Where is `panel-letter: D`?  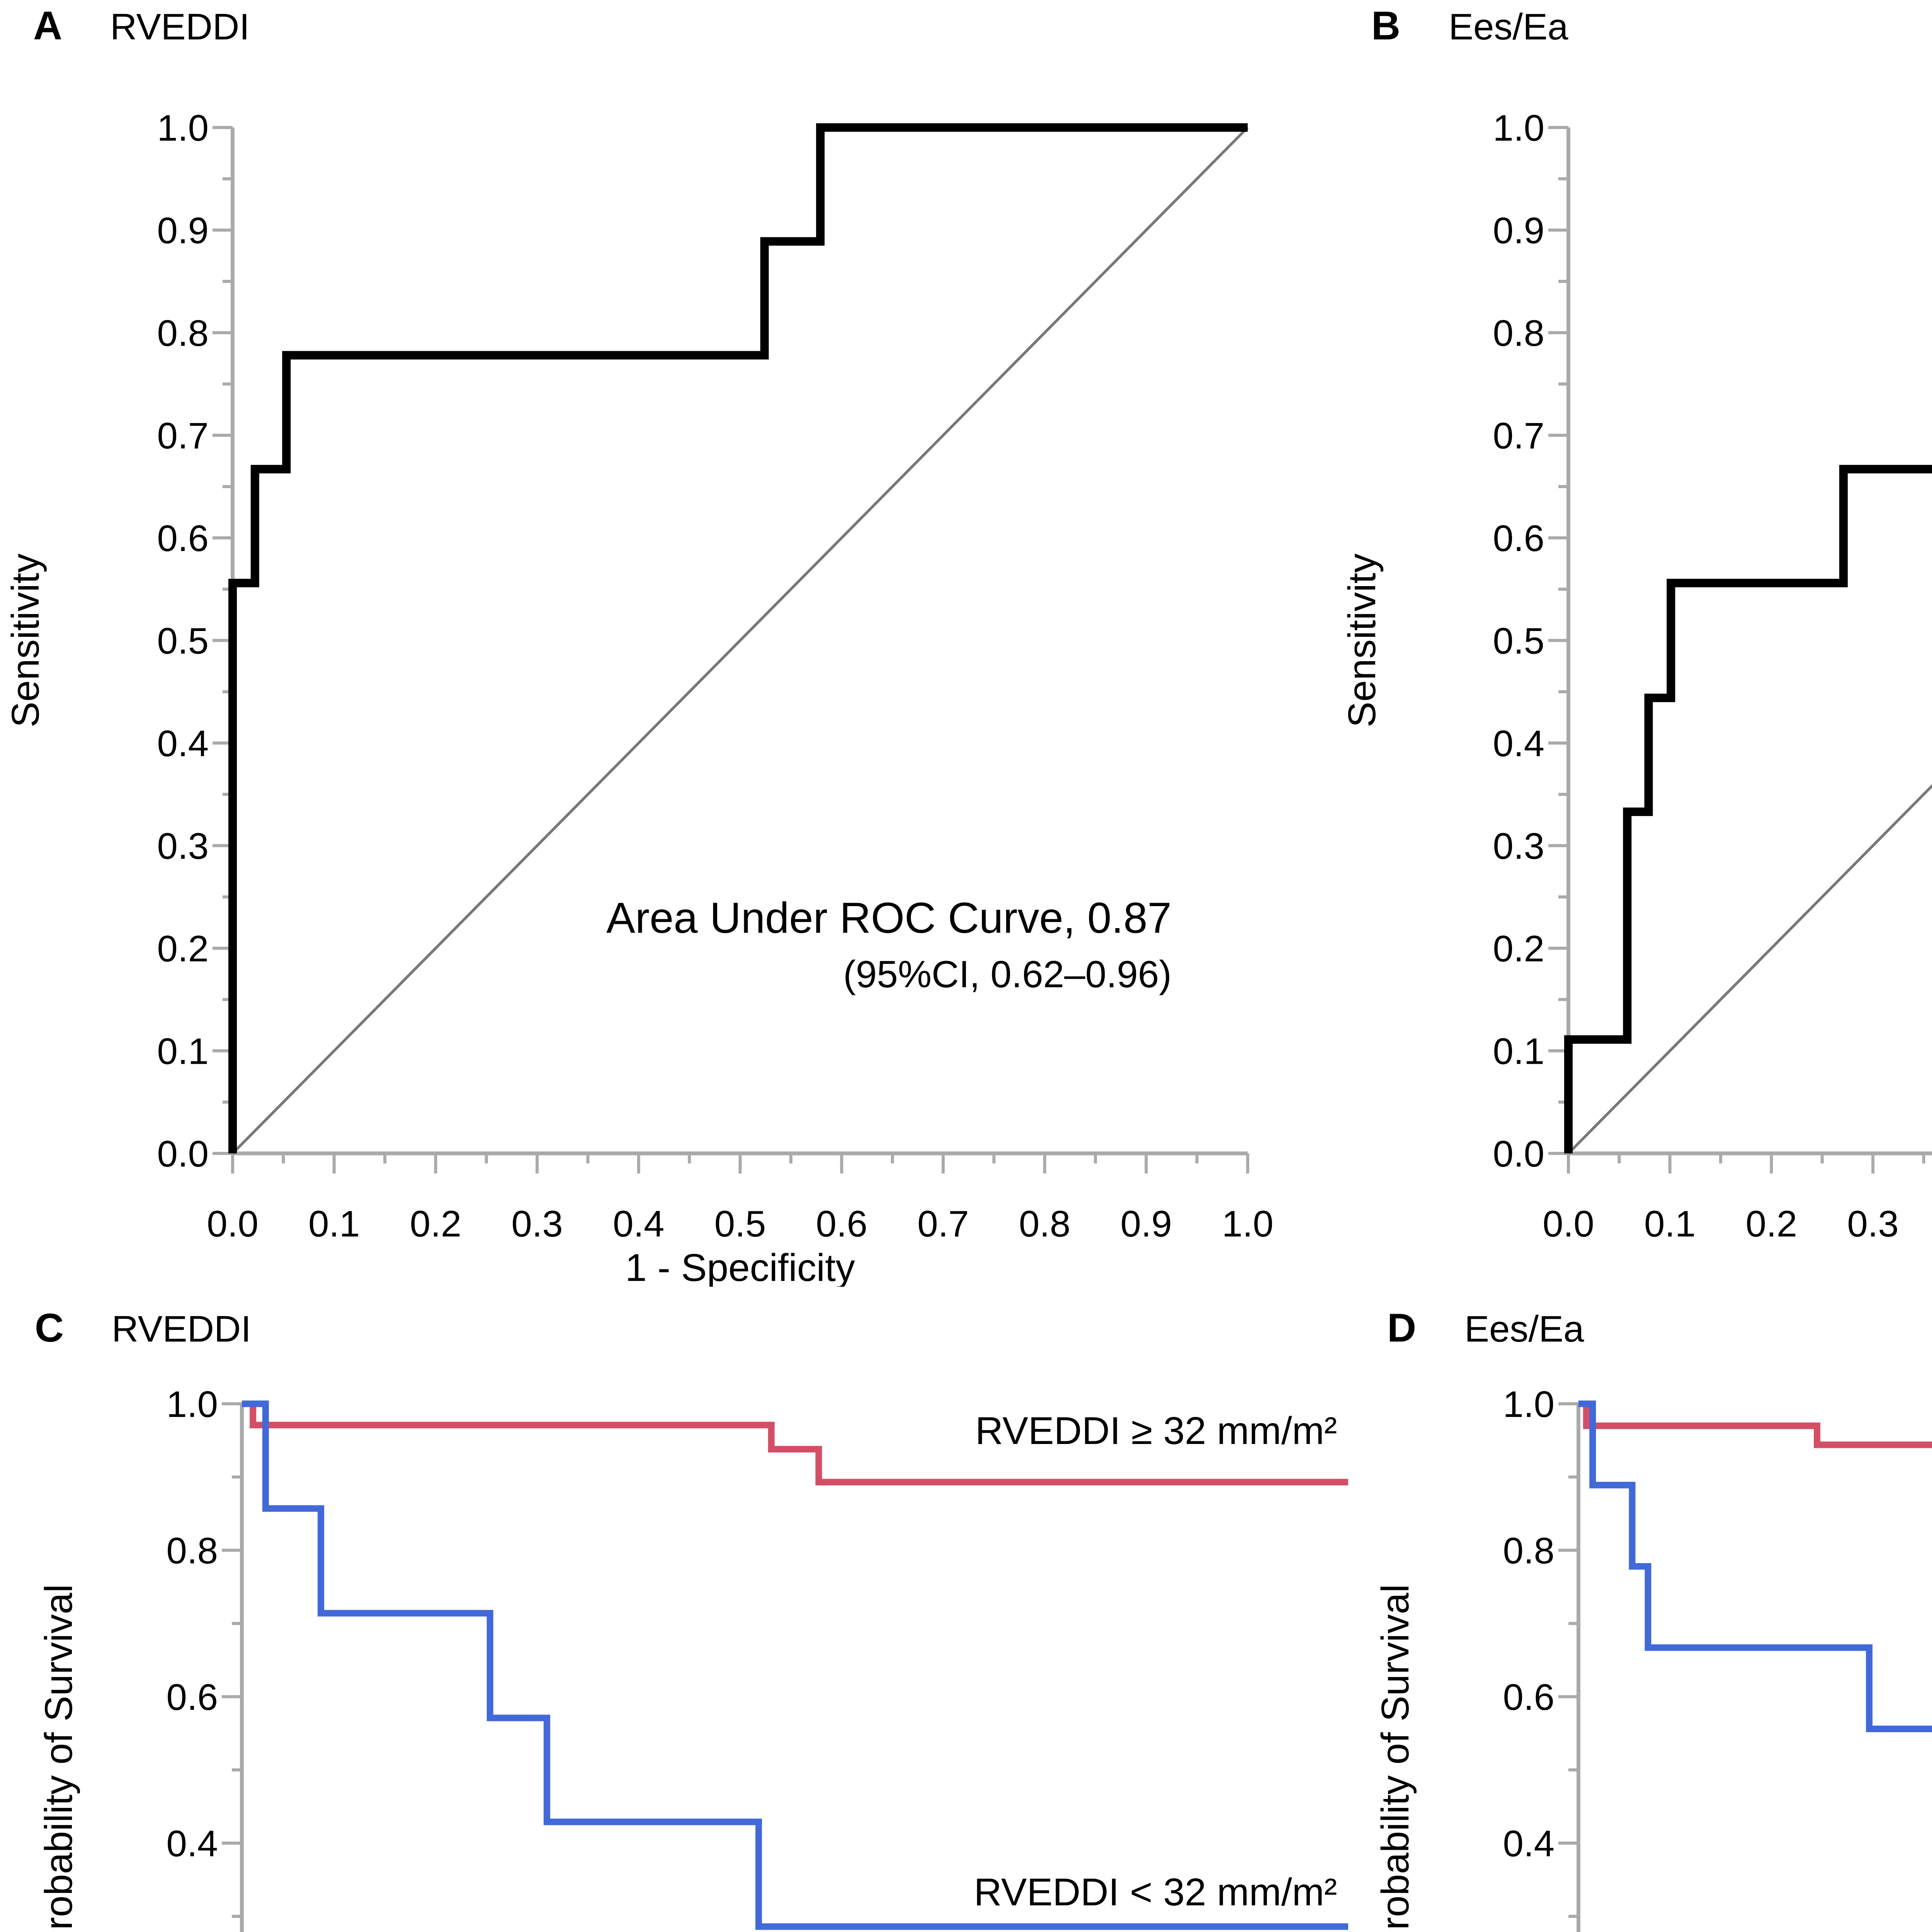
panel-letter: D is located at coordinates (1402, 1328).